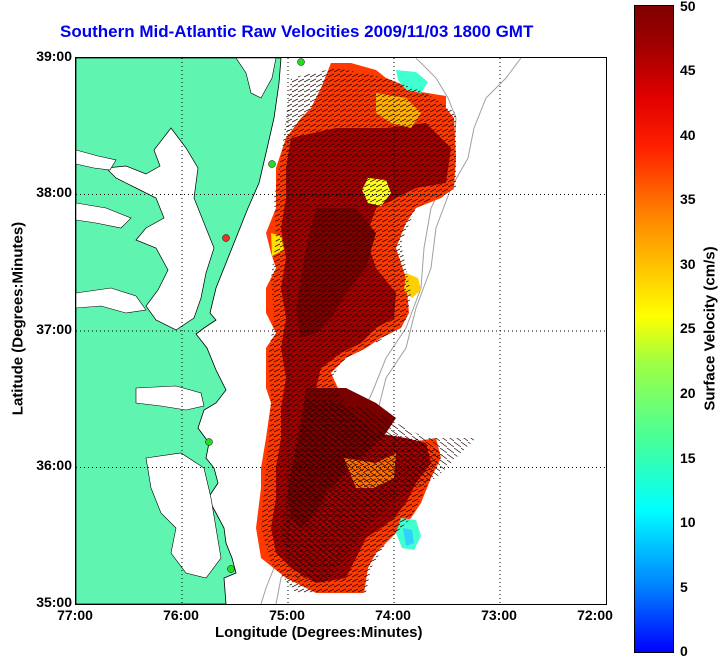  I want to click on station-markers, so click(255, 315).